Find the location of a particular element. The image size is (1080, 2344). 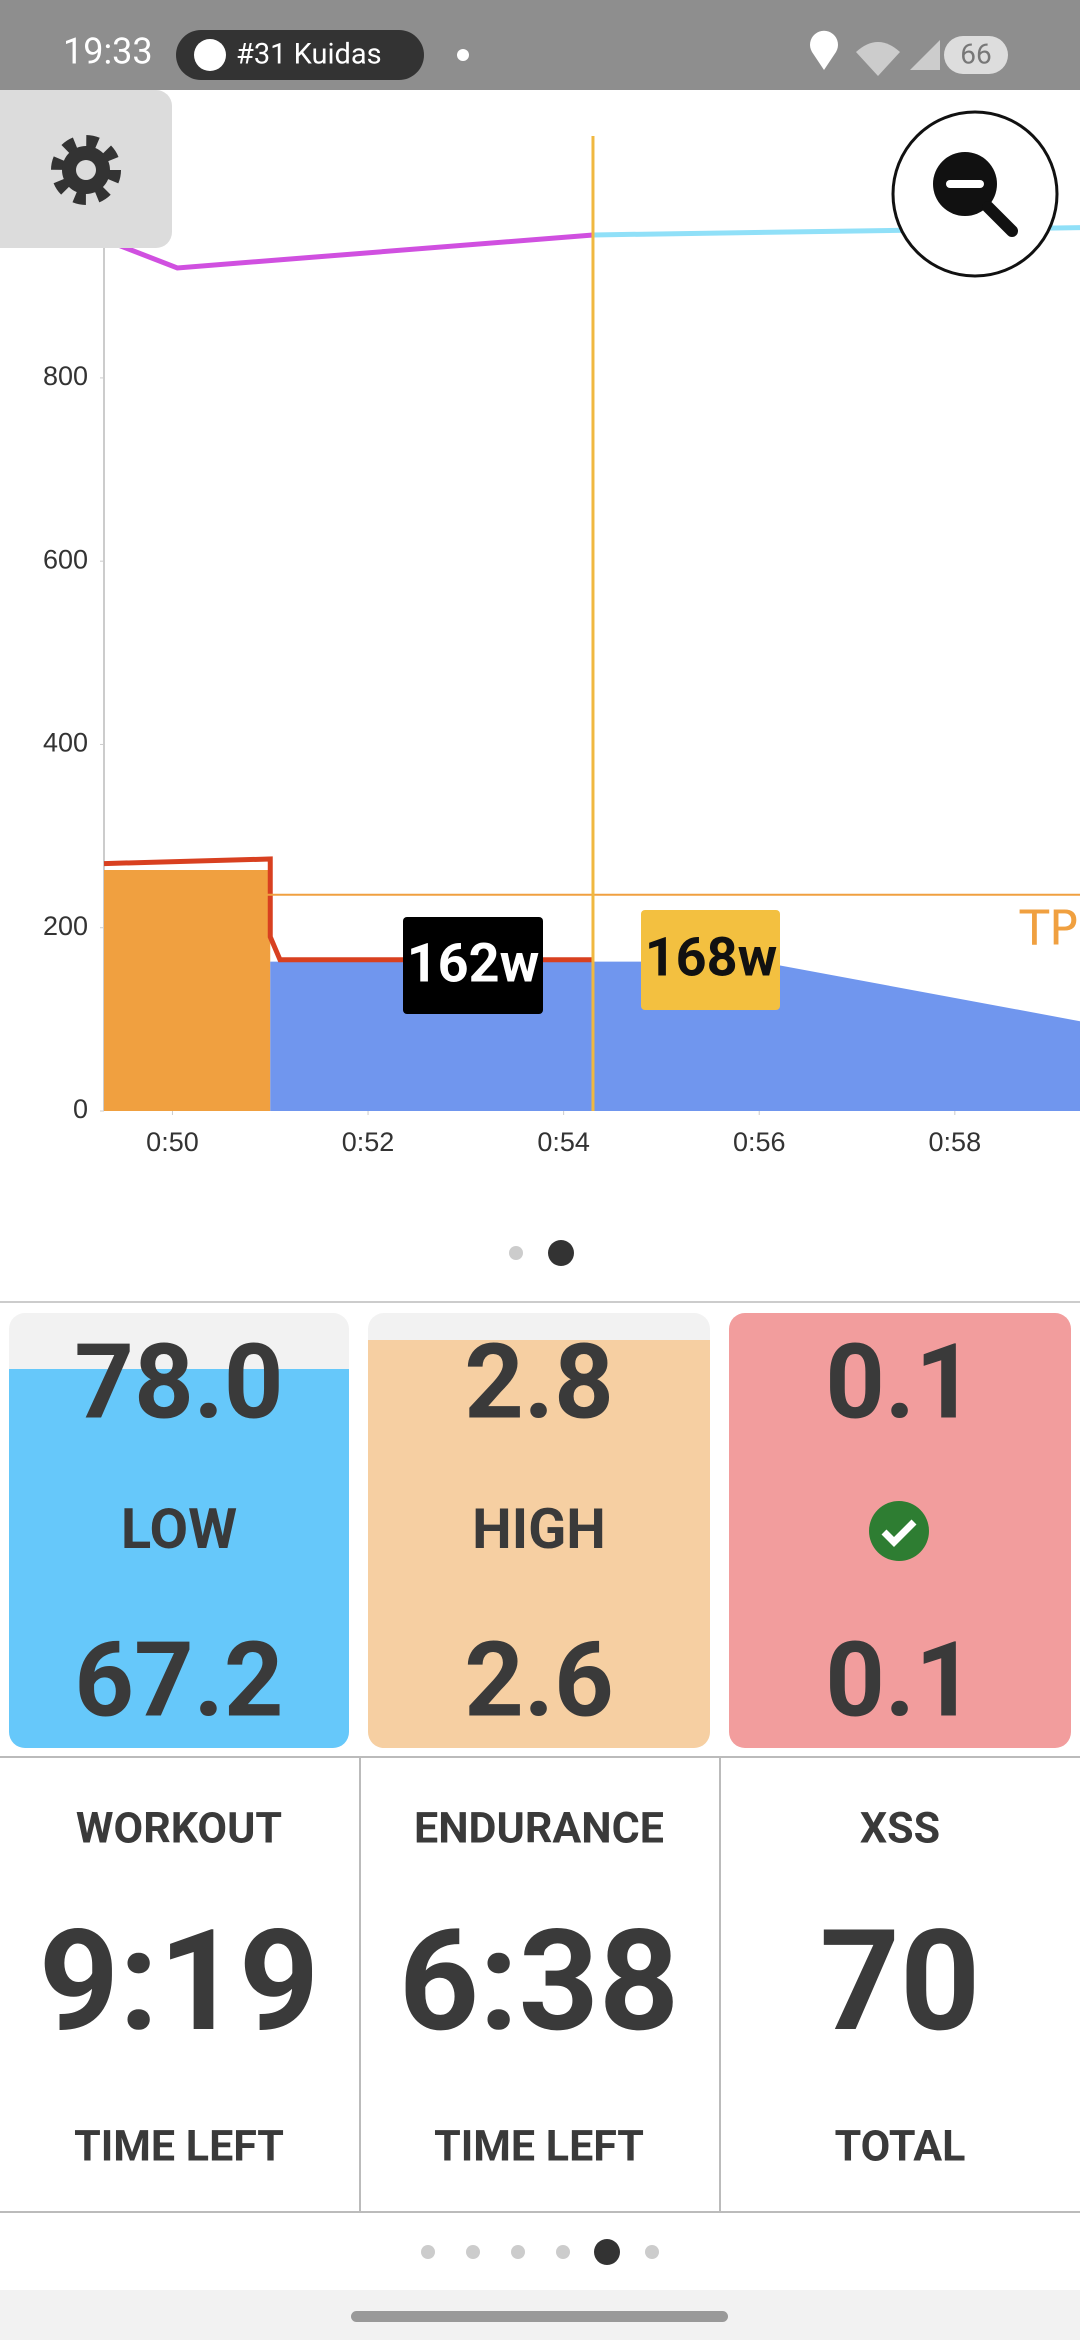

gear-teeth is located at coordinates (86, 170).